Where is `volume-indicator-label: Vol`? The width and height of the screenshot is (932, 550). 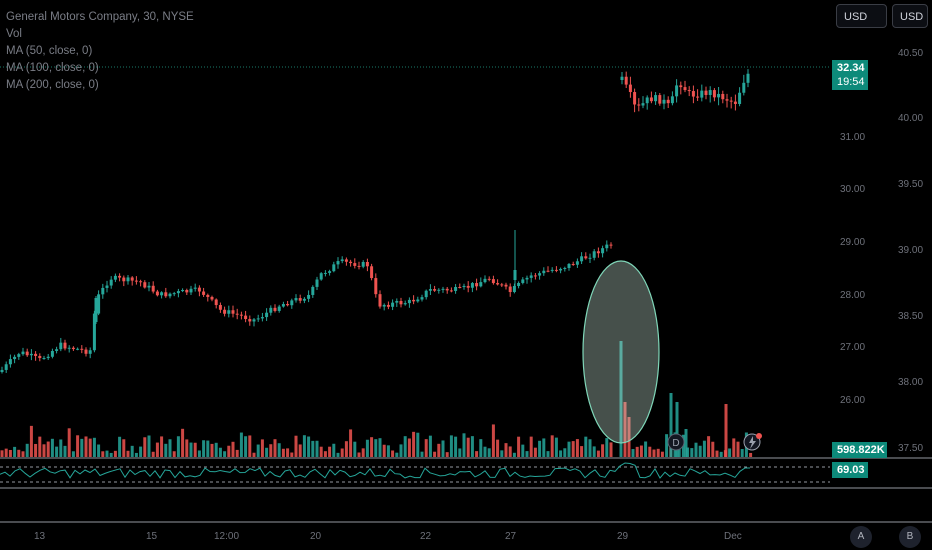 volume-indicator-label: Vol is located at coordinates (14, 34).